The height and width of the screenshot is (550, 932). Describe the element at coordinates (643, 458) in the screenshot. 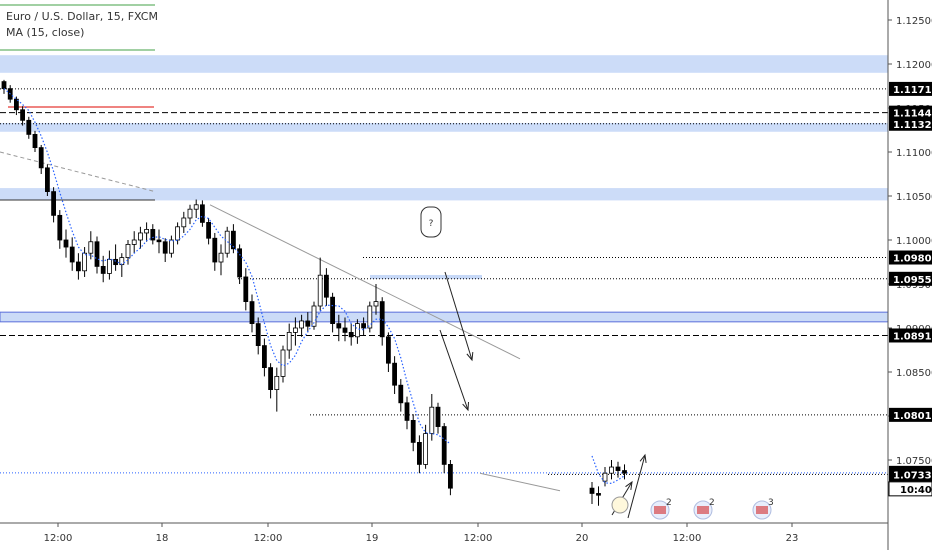

I see `up-arrow-2-head` at that location.